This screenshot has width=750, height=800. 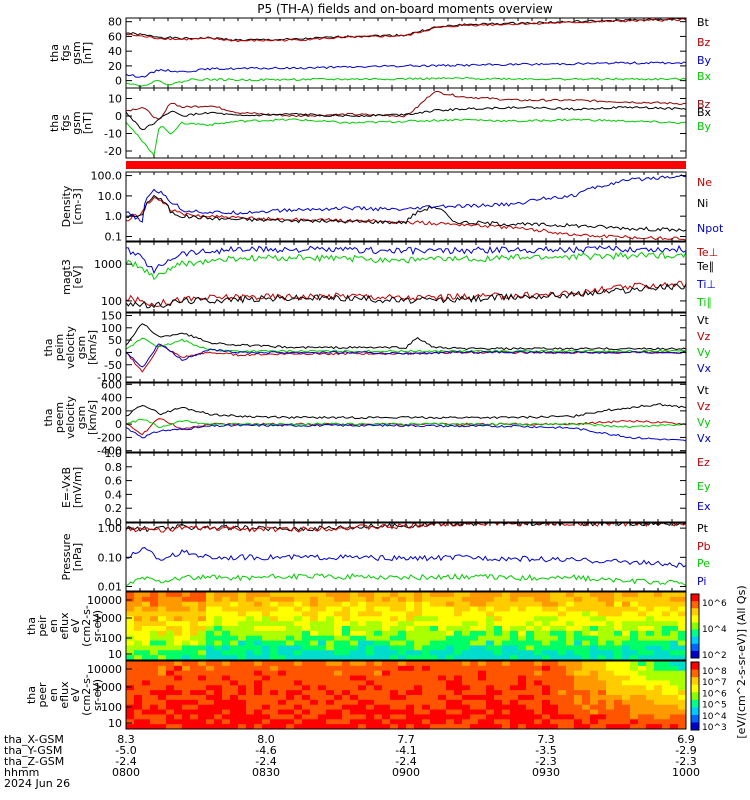 What do you see at coordinates (545, 761) in the screenshot?
I see `x-tick-label: -2.3` at bounding box center [545, 761].